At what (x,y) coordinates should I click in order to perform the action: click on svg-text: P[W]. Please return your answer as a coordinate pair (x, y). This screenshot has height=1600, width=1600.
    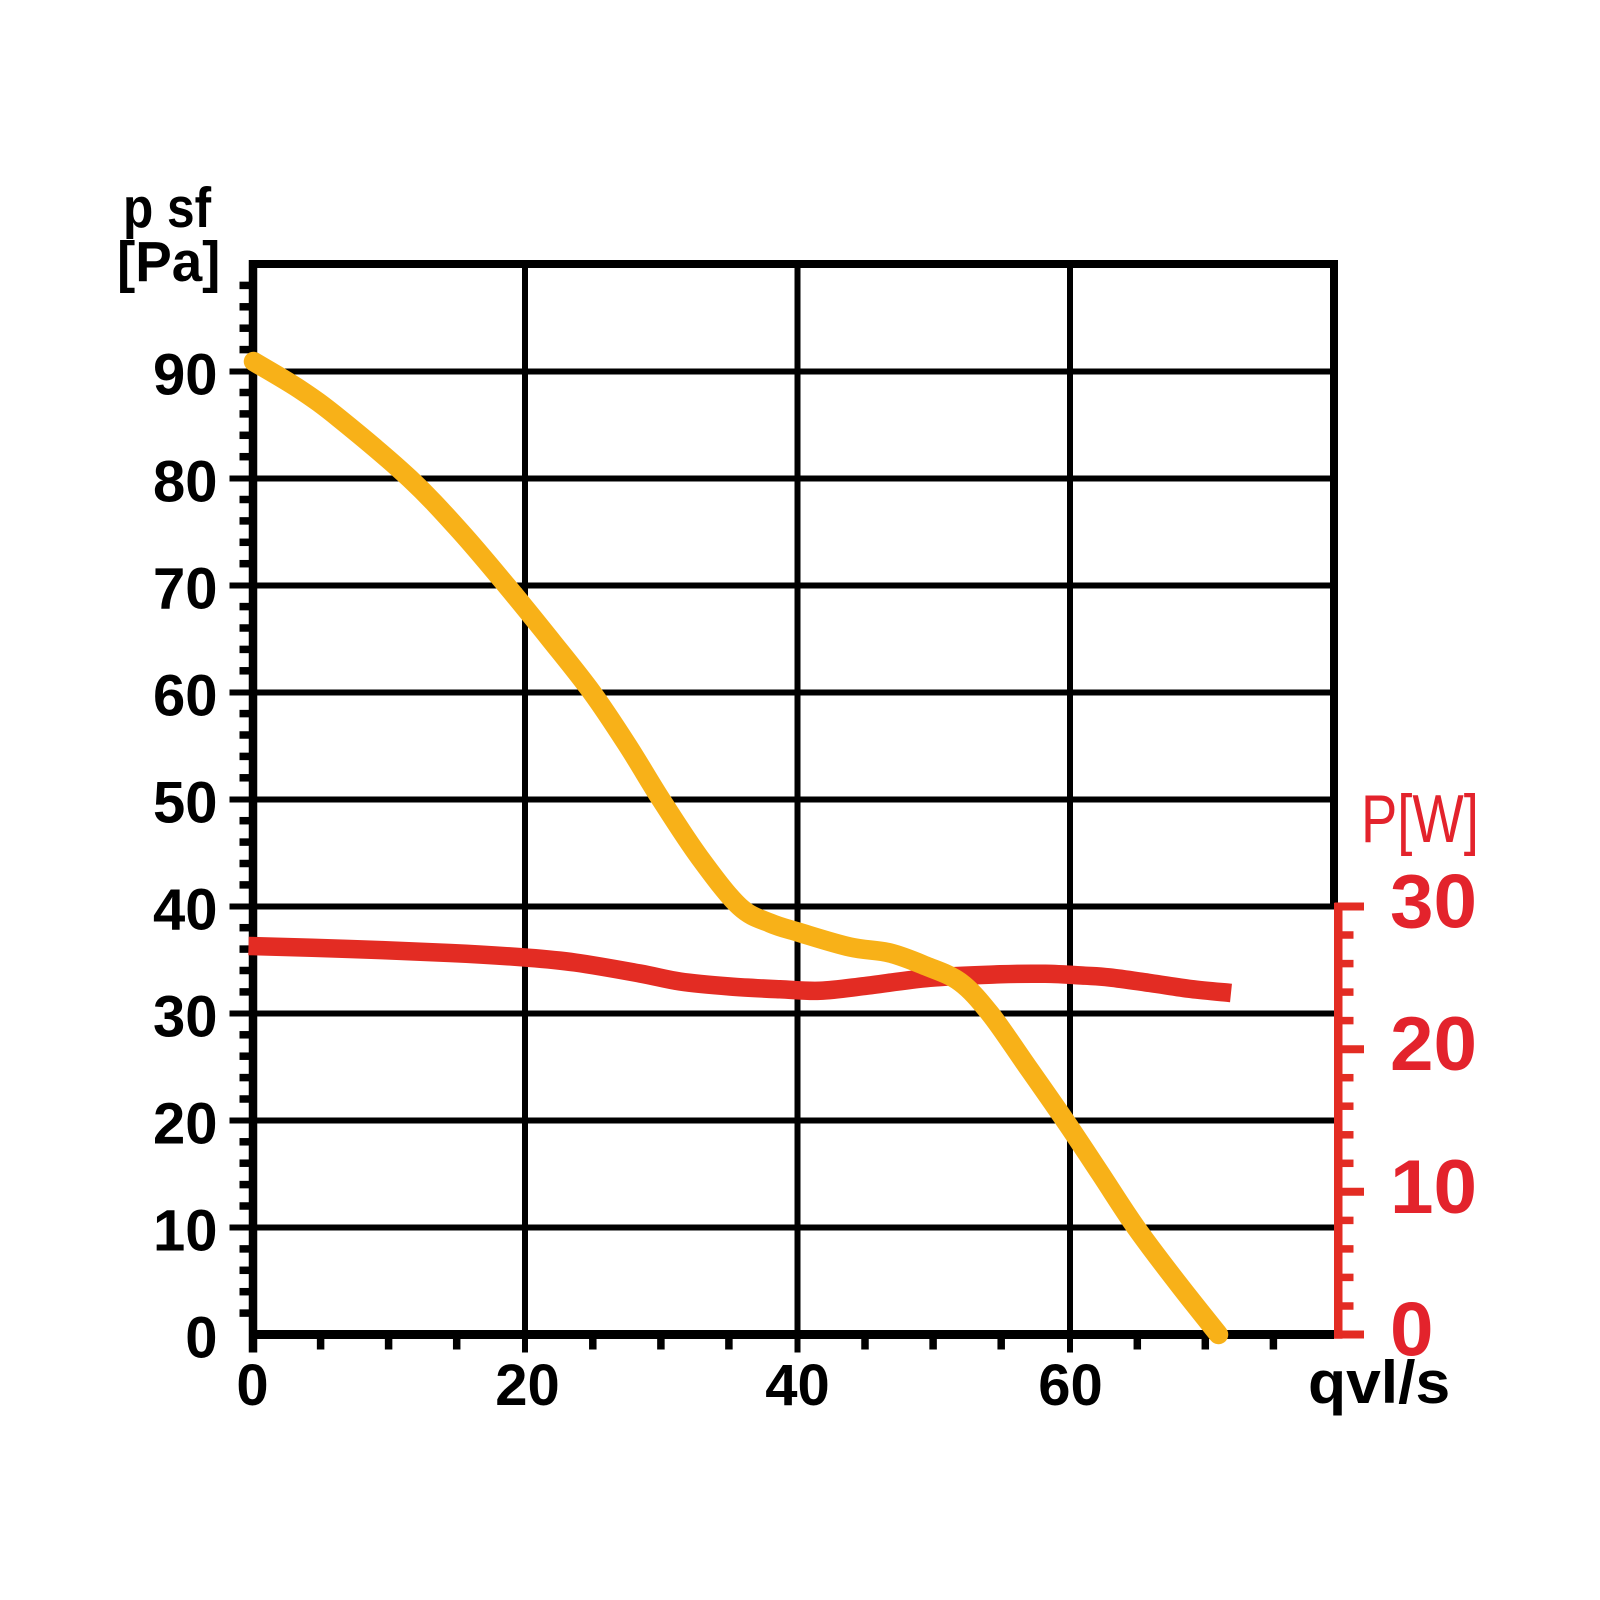
    Looking at the image, I should click on (1420, 819).